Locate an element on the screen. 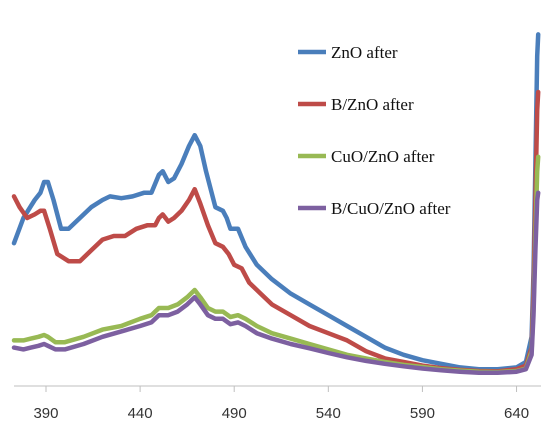 This screenshot has height=438, width=550. x-tick-label-590: 590 is located at coordinates (422, 413).